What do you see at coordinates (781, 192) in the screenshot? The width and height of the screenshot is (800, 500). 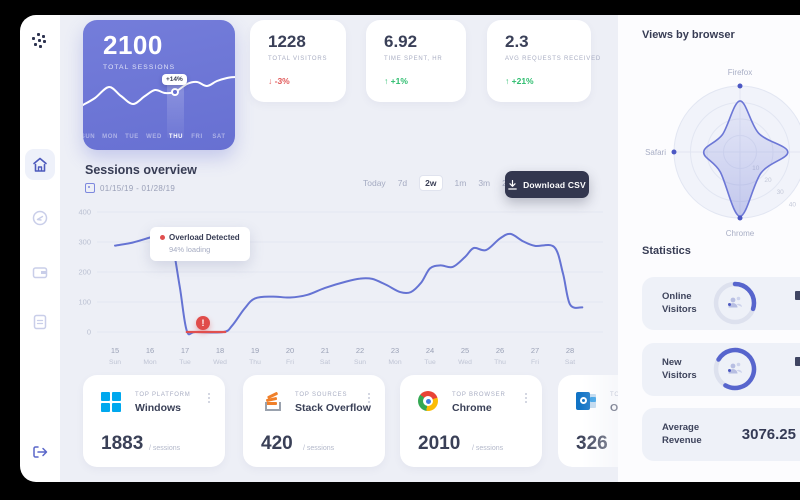 I see `svg-text: 30` at bounding box center [781, 192].